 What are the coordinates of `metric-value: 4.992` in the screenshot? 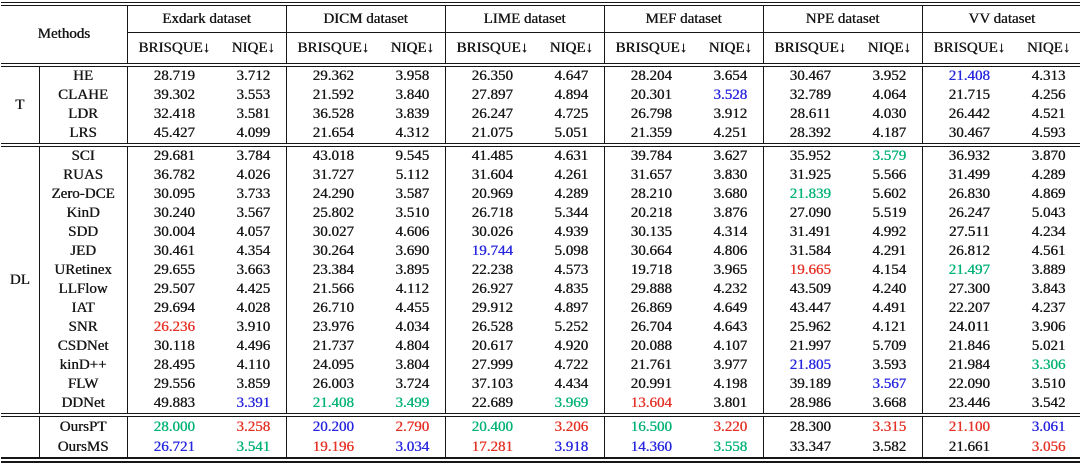 It's located at (889, 232).